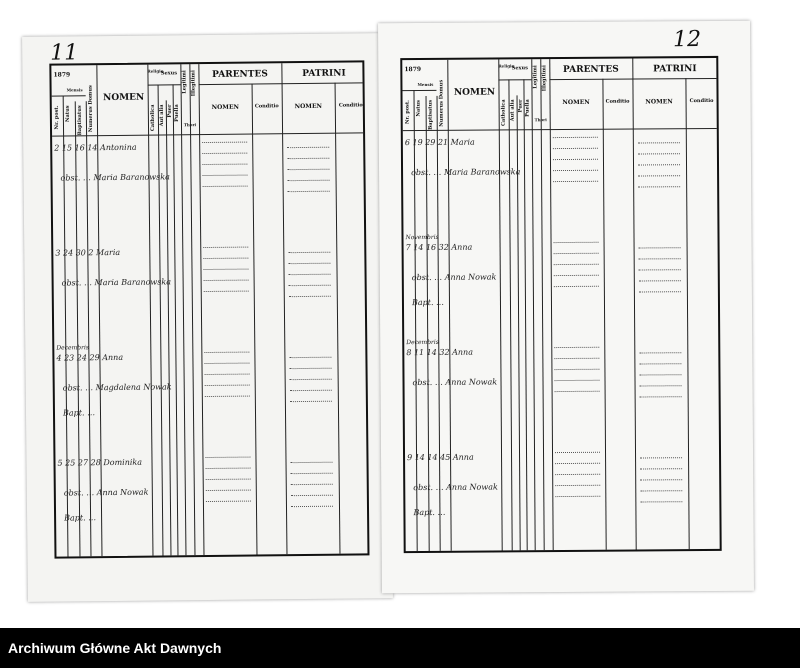 The width and height of the screenshot is (800, 668). Describe the element at coordinates (91, 109) in the screenshot. I see `header-domus: Numerus Domus` at that location.